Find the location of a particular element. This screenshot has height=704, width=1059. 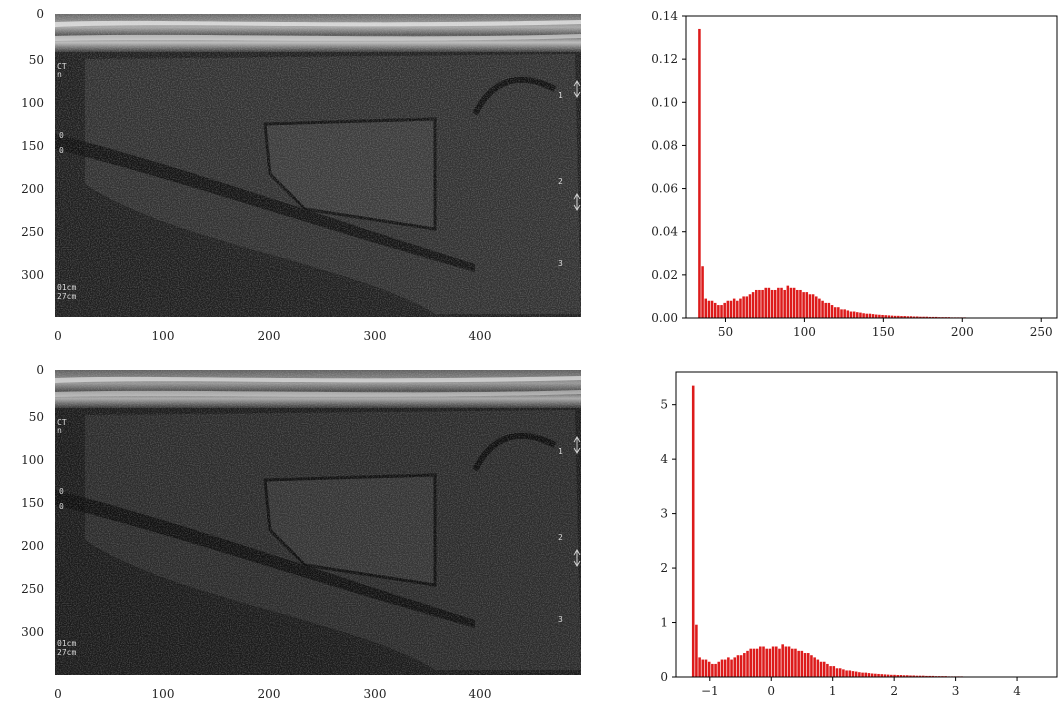

us-y-axis: 0 50 100 150 200 250 300 is located at coordinates (32, 144).